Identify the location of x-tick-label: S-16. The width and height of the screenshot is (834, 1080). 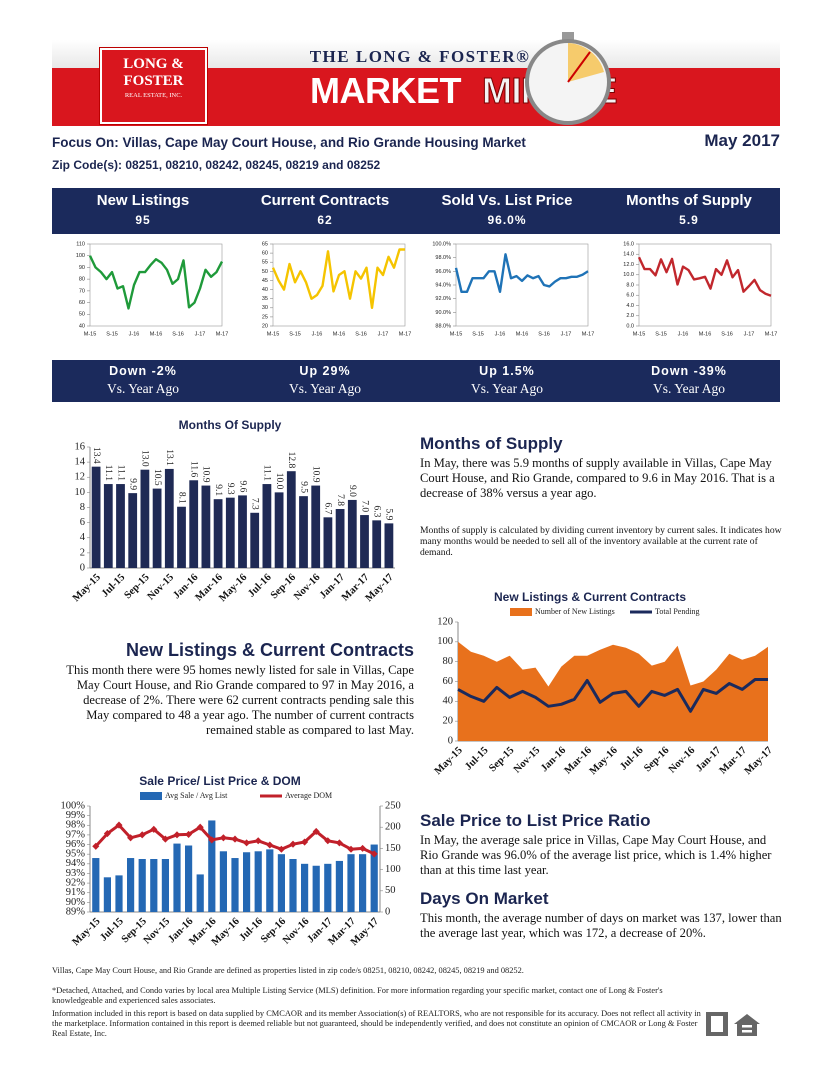
(361, 334).